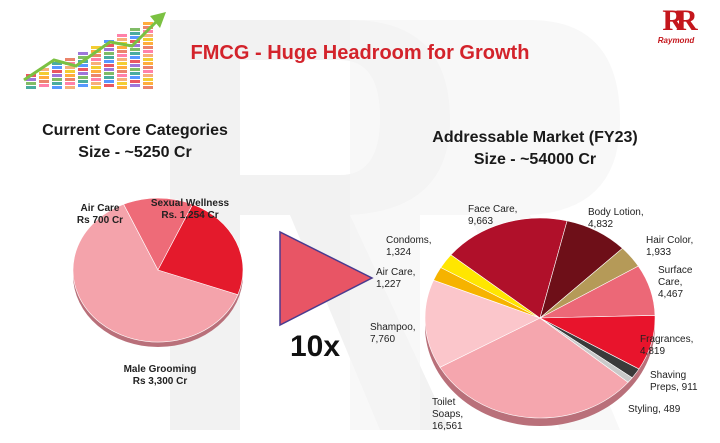  What do you see at coordinates (326, 278) in the screenshot?
I see `growth-arrow` at bounding box center [326, 278].